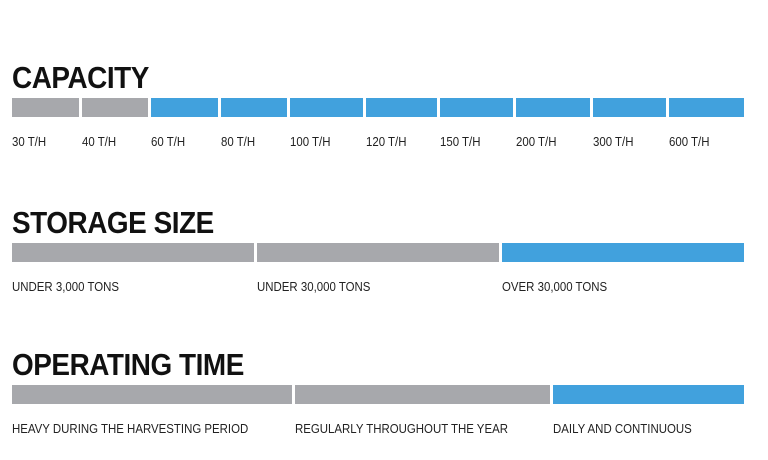 The image size is (768, 460). What do you see at coordinates (689, 141) in the screenshot?
I see `segment-label: 600 T/H` at bounding box center [689, 141].